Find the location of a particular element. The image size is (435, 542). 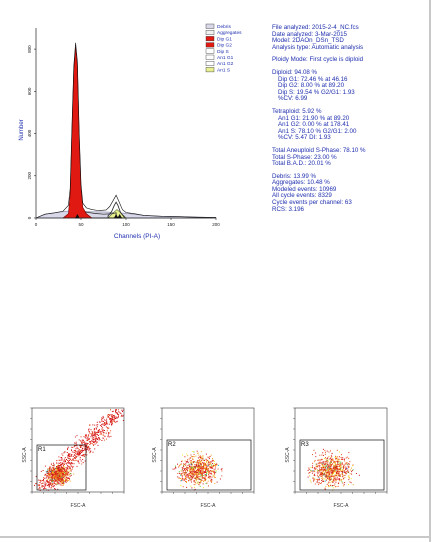

scatter-plot-2: R2 SSC-A FSC-A is located at coordinates (203, 458).